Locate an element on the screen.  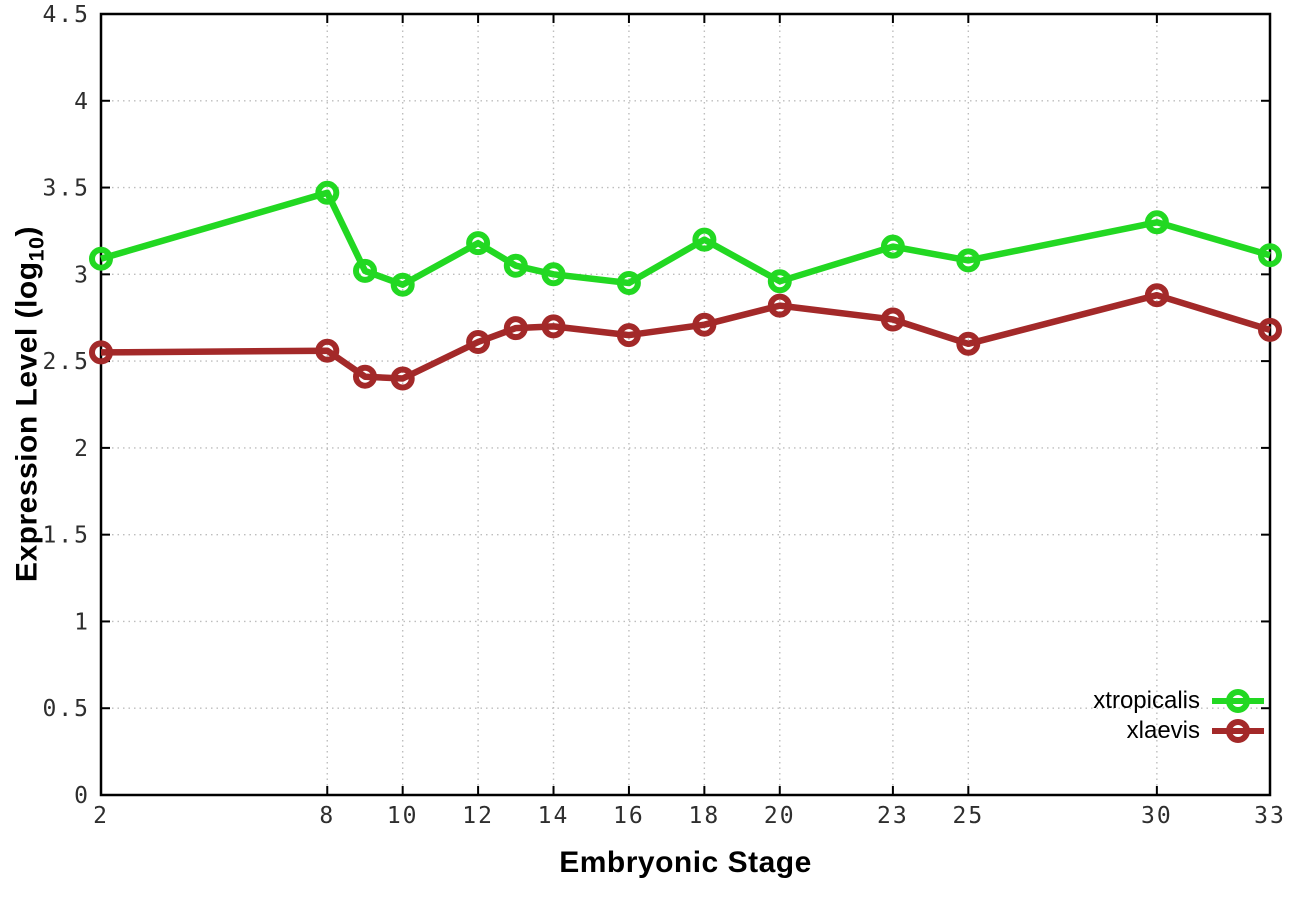
x-tick-labels: 2 8 10 12 14 16 18 20 23 25 30 33 is located at coordinates (689, 816).